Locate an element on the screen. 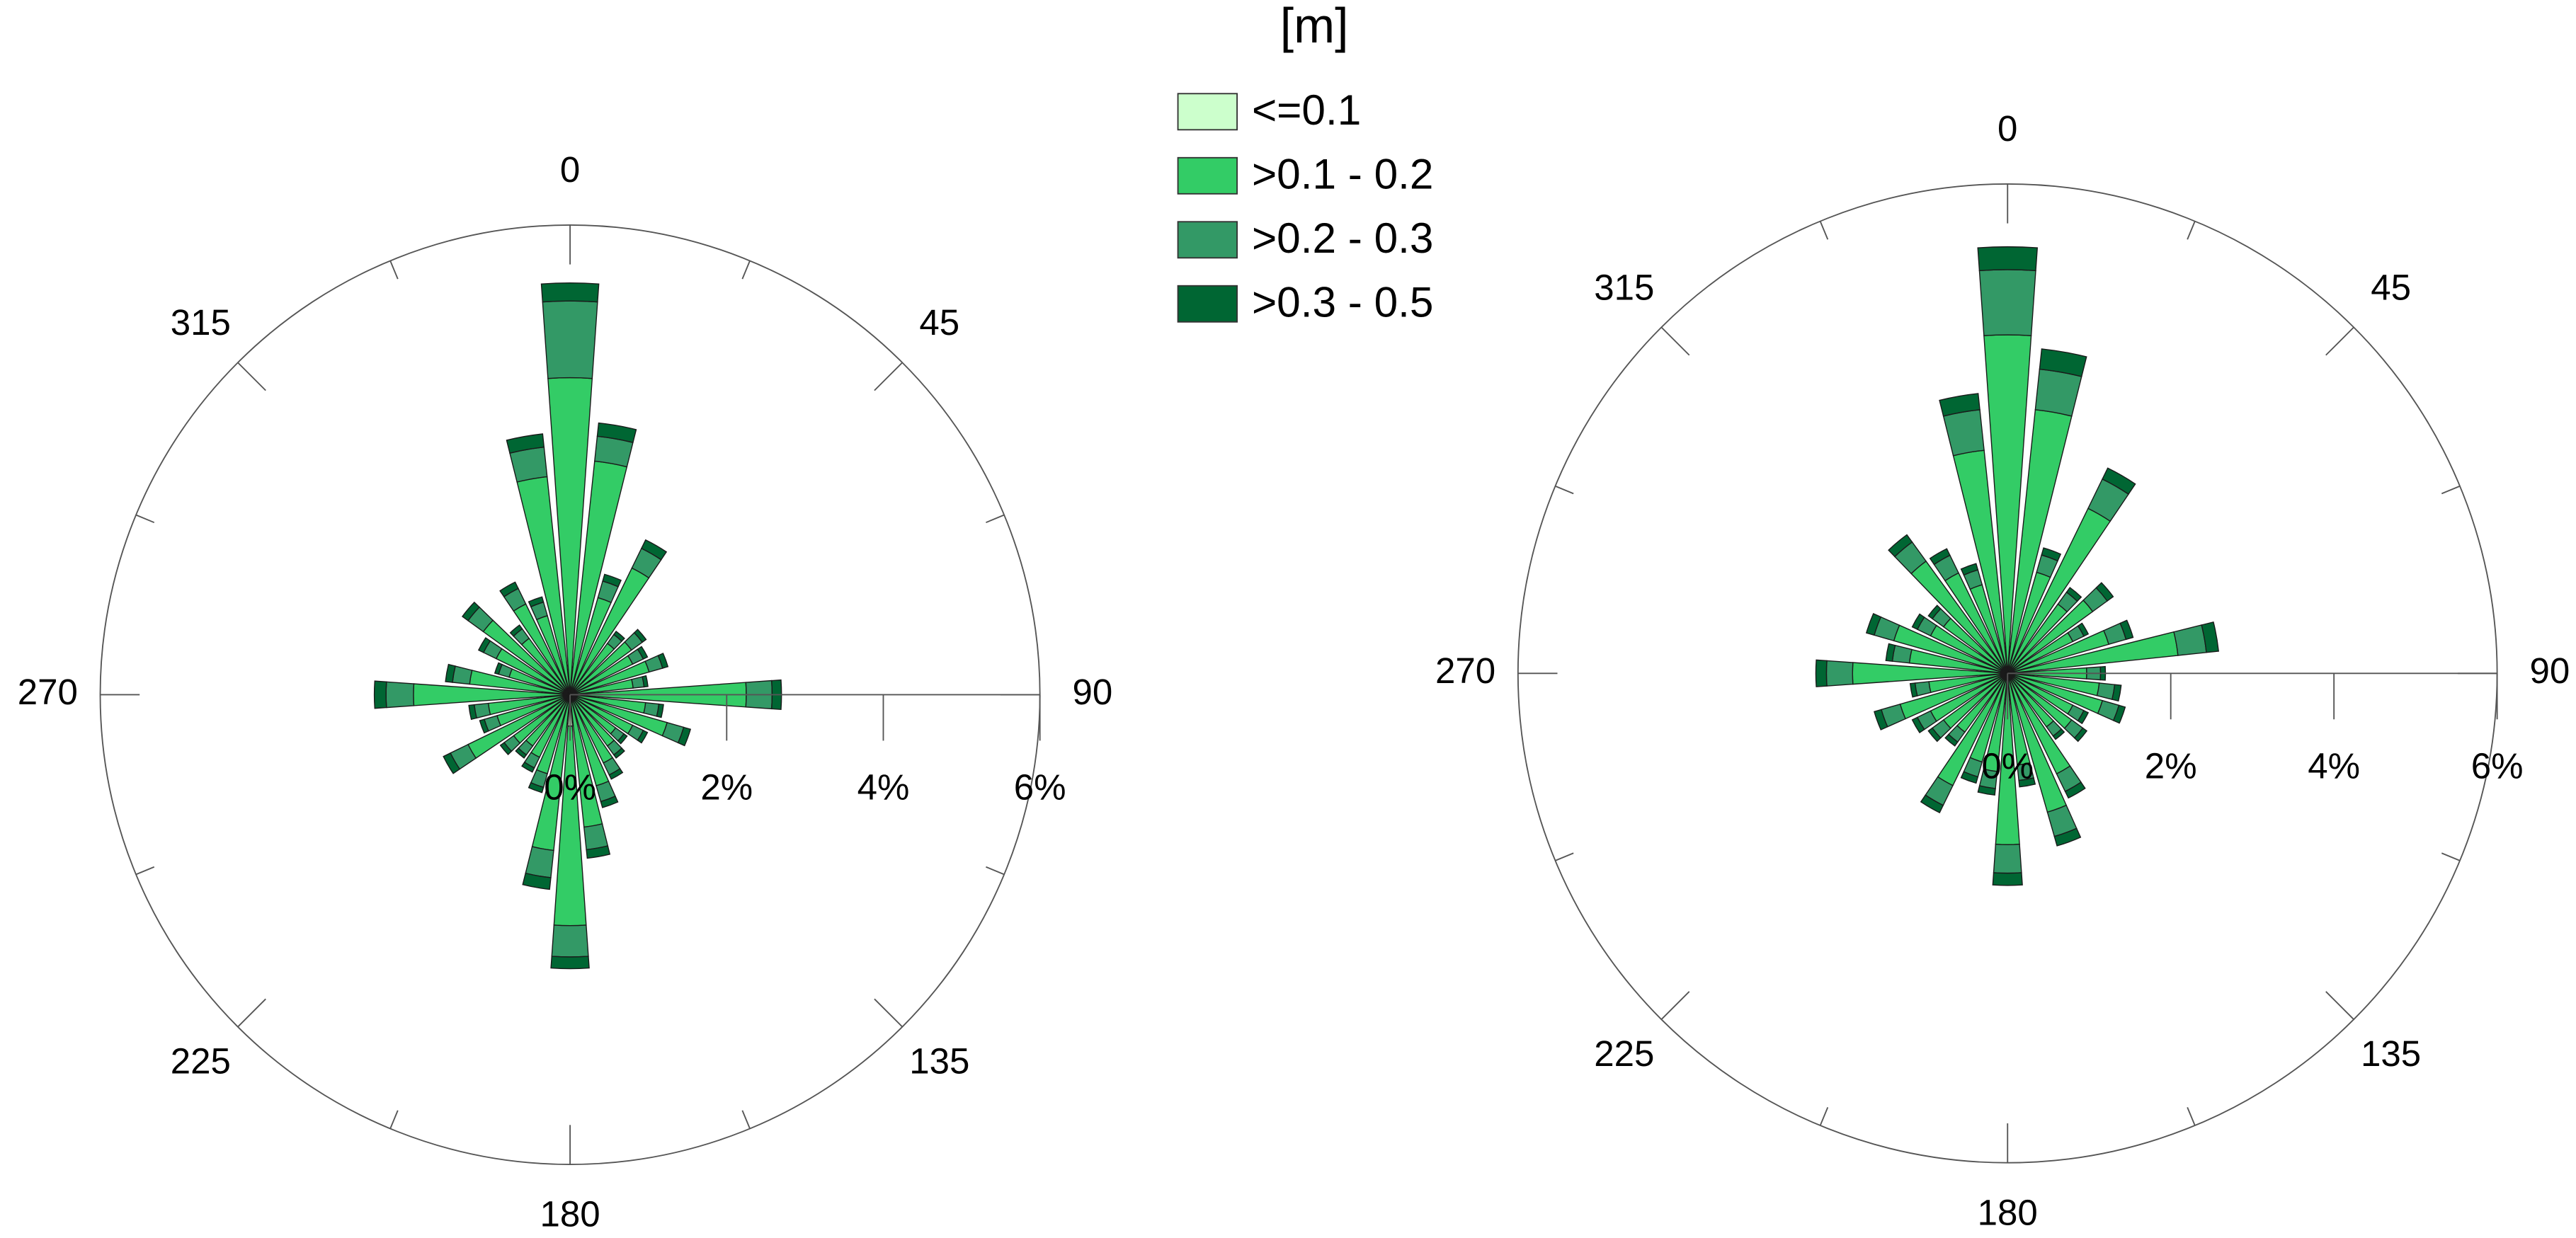 The image size is (2576, 1238). direction-label: 135 is located at coordinates (2391, 1054).